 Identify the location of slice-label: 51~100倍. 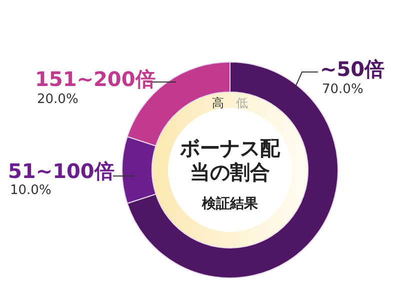
(61, 171).